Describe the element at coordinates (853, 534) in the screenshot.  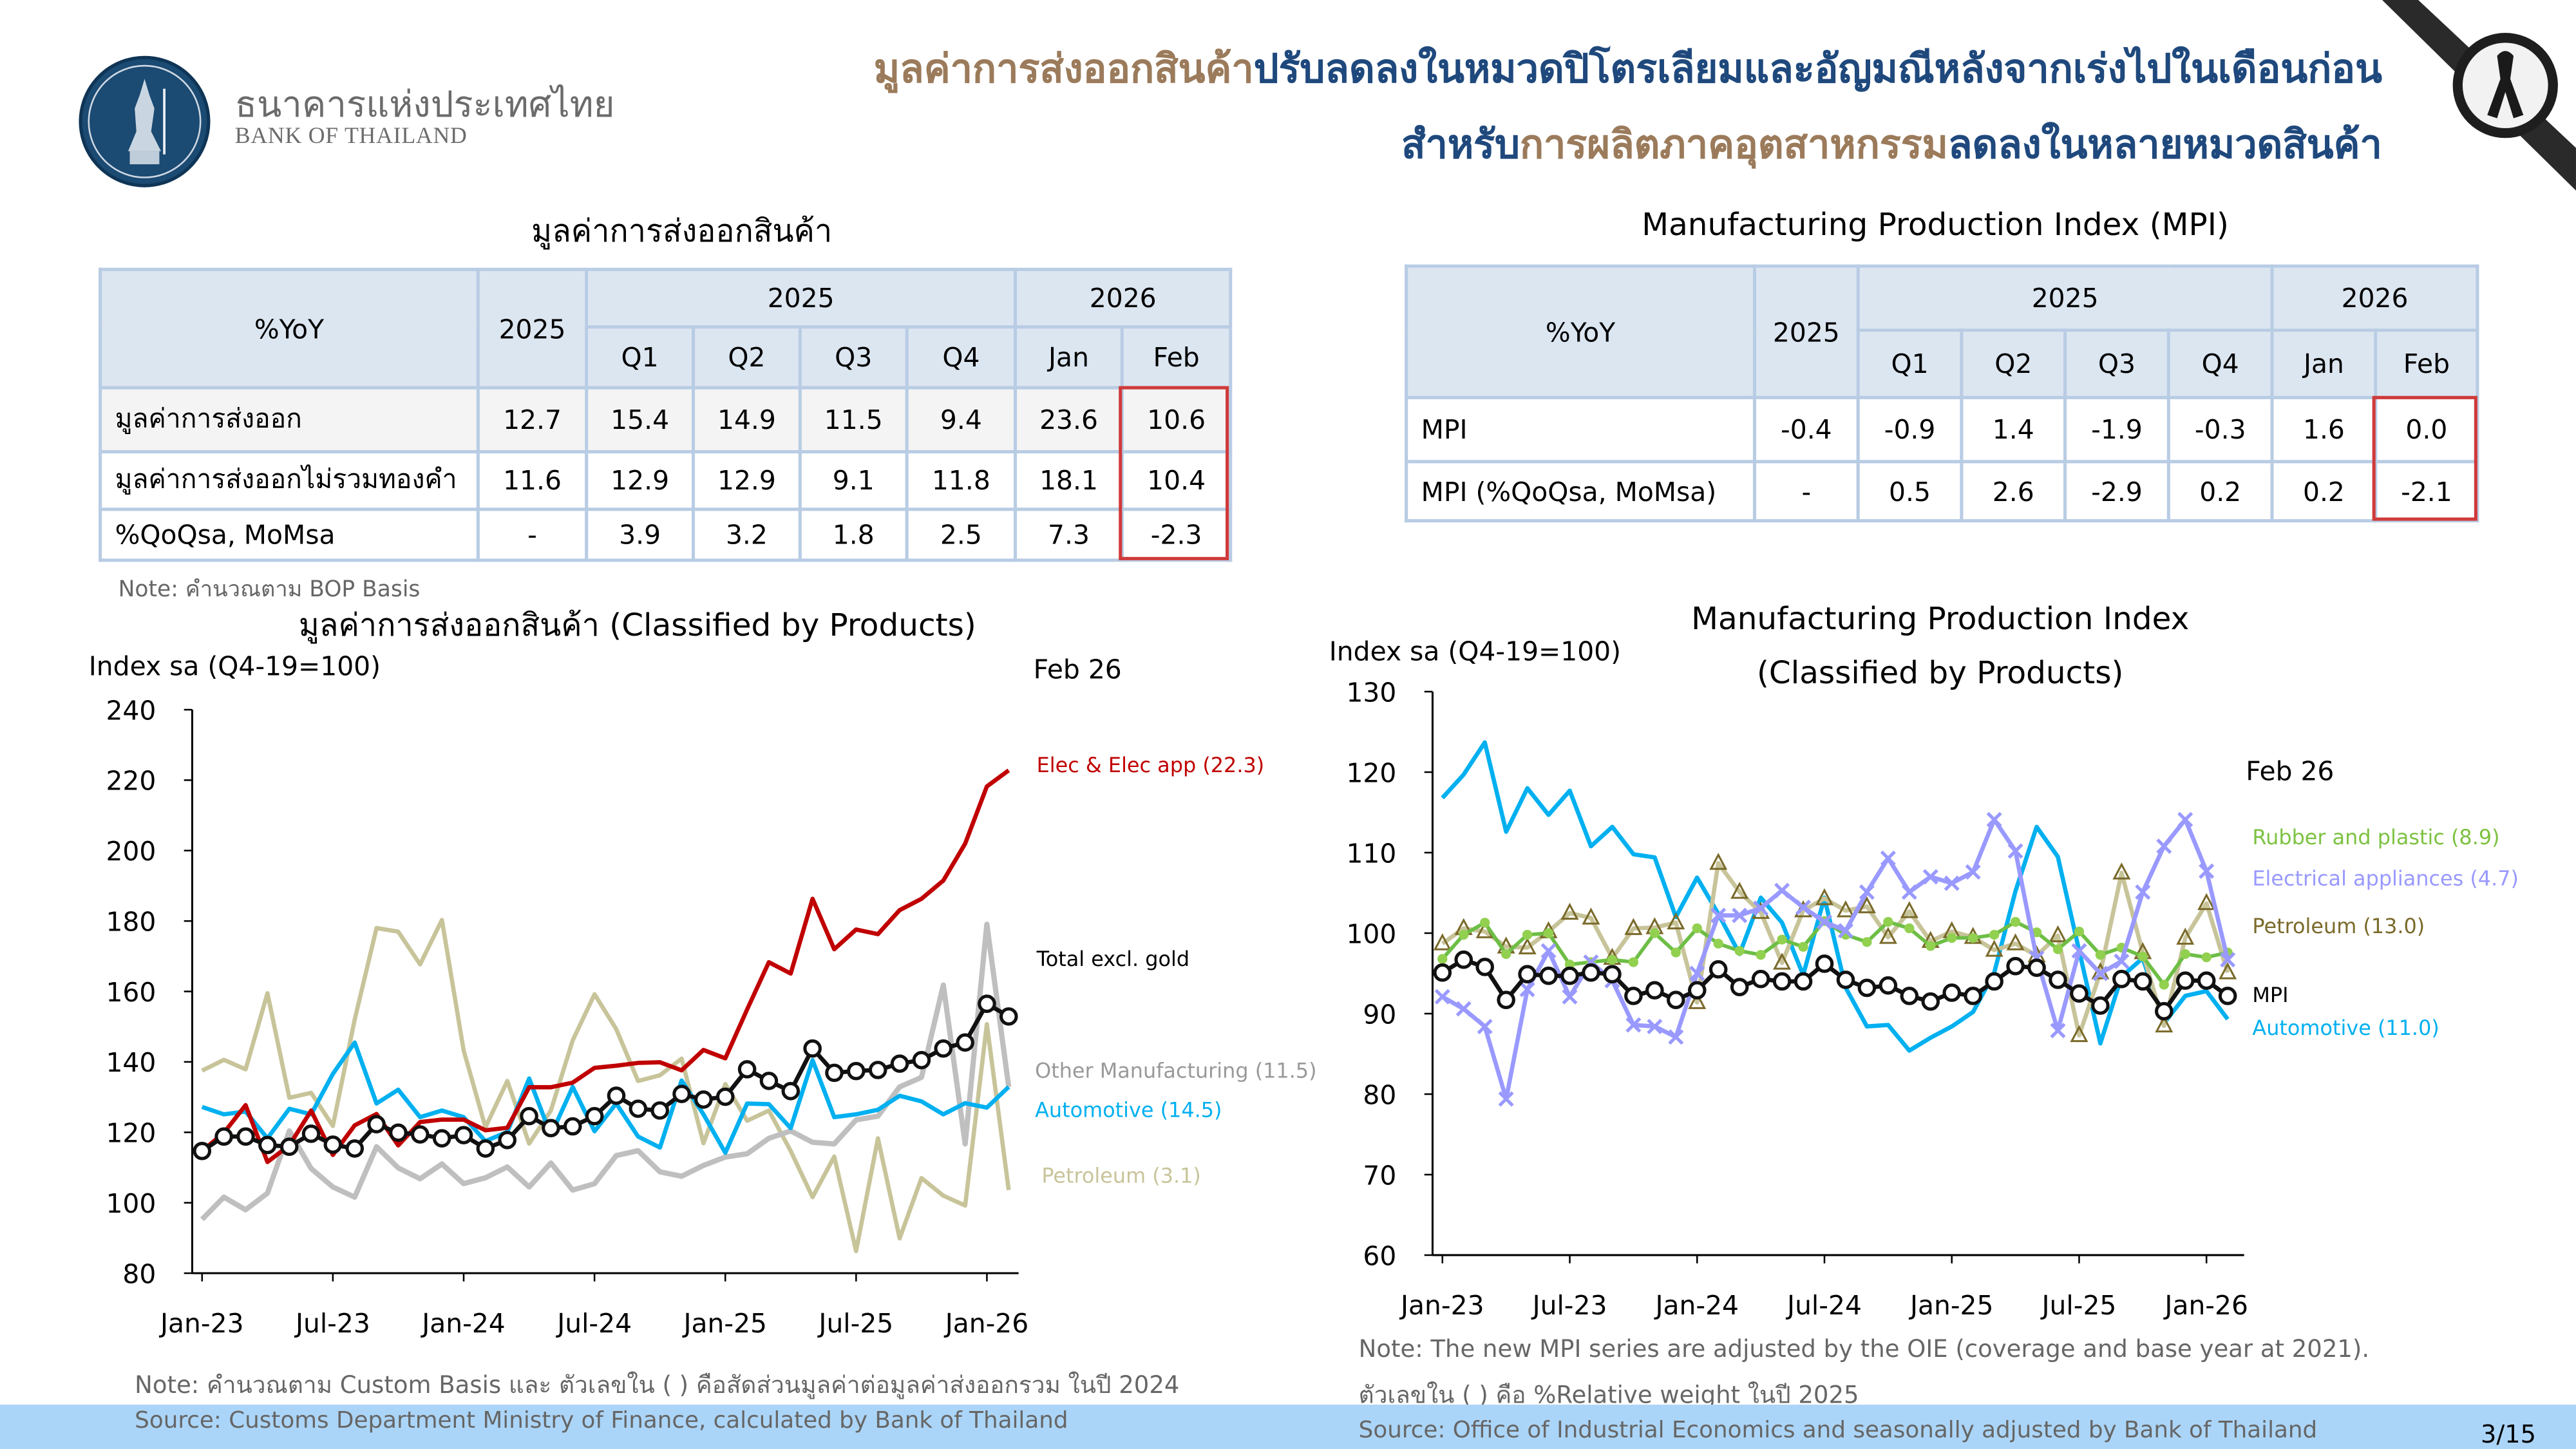
I see `table-cell: 1.8` at that location.